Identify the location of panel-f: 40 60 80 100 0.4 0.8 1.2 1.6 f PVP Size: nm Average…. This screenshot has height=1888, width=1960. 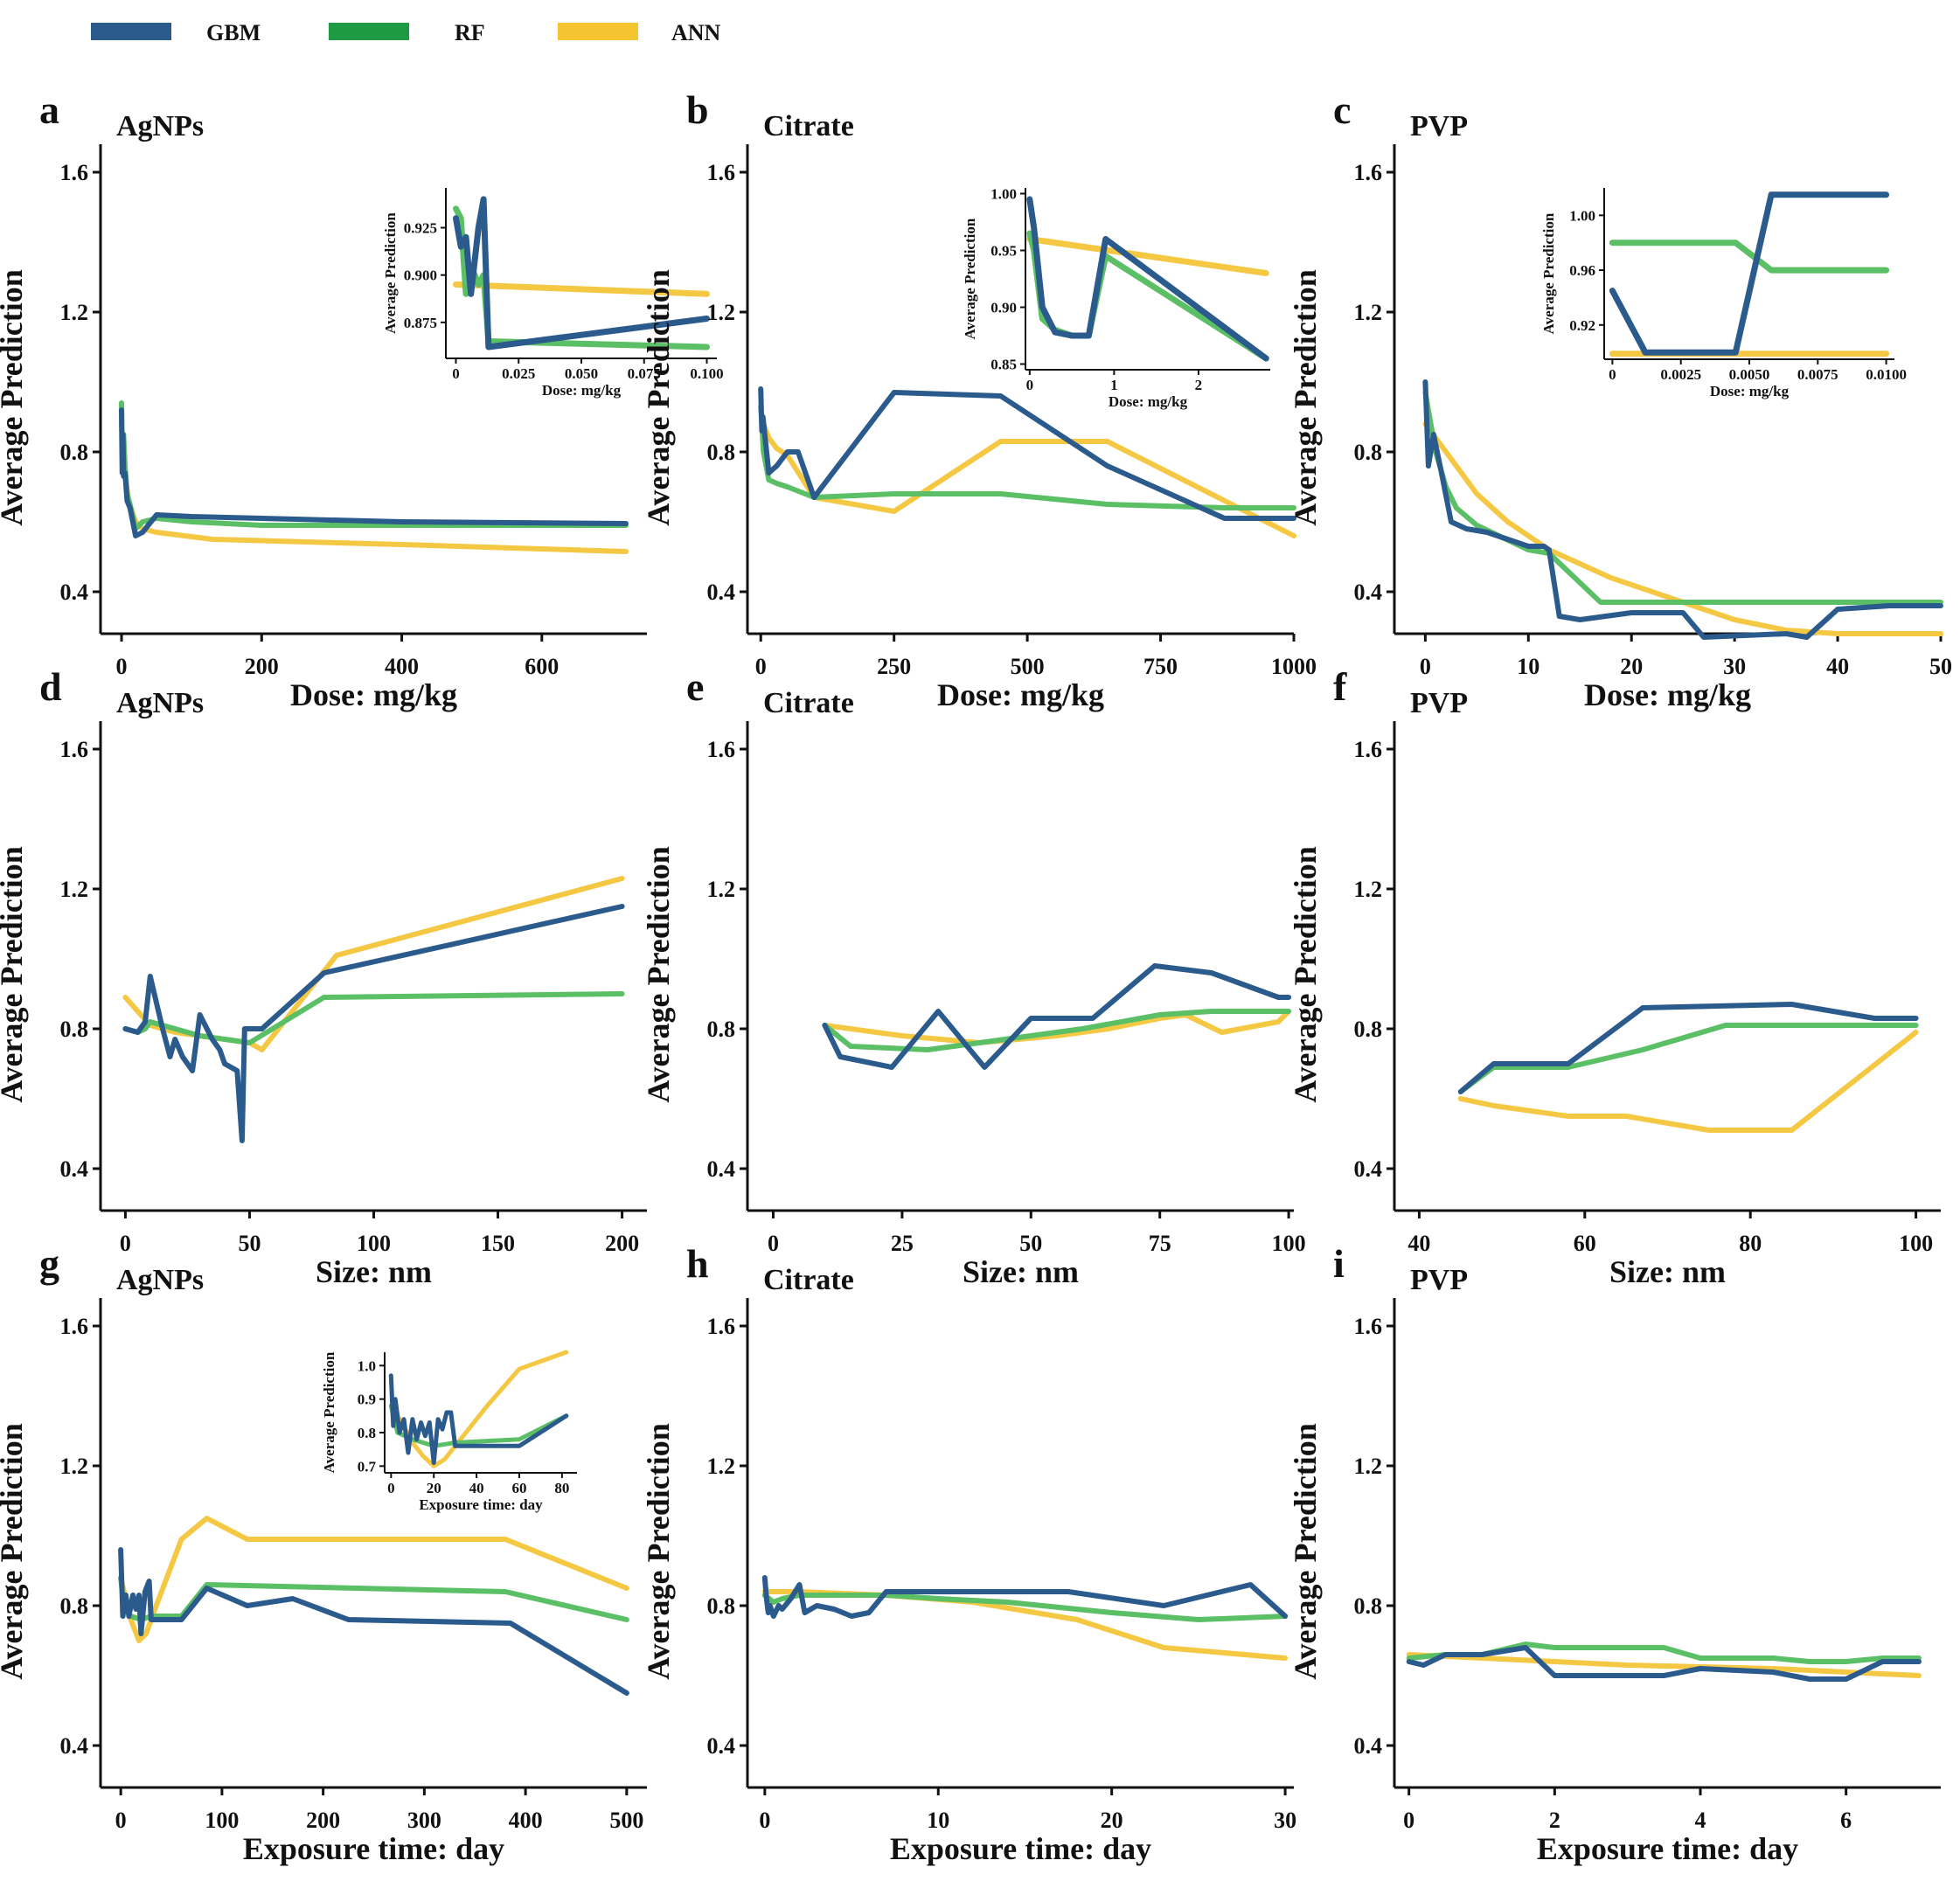
(1614, 977).